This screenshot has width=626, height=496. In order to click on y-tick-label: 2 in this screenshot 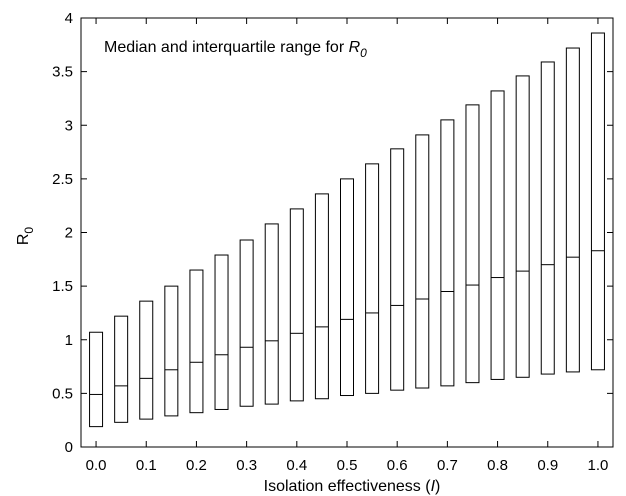, I will do `click(69, 233)`.